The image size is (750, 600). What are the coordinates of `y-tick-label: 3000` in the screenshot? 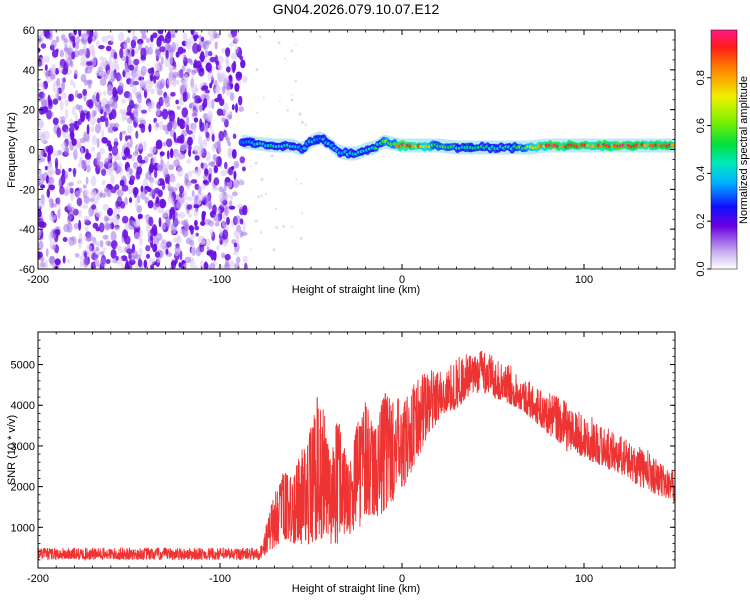 It's located at (23, 447).